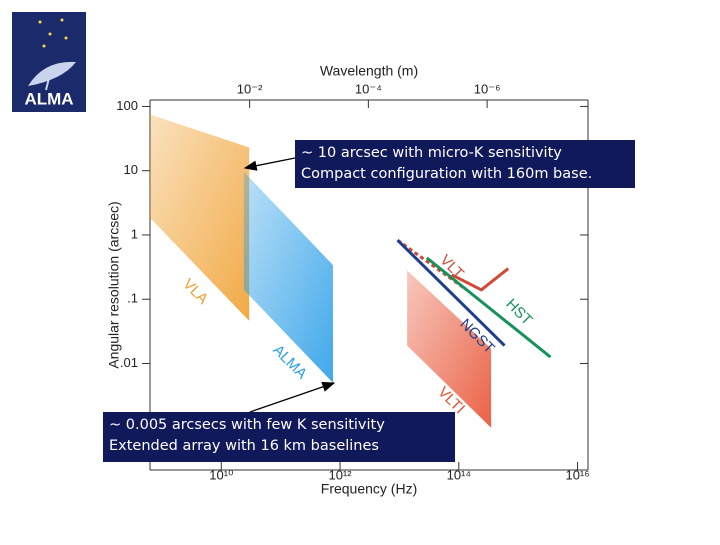 This screenshot has width=720, height=545. What do you see at coordinates (49, 62) in the screenshot?
I see `logo: ALMA` at bounding box center [49, 62].